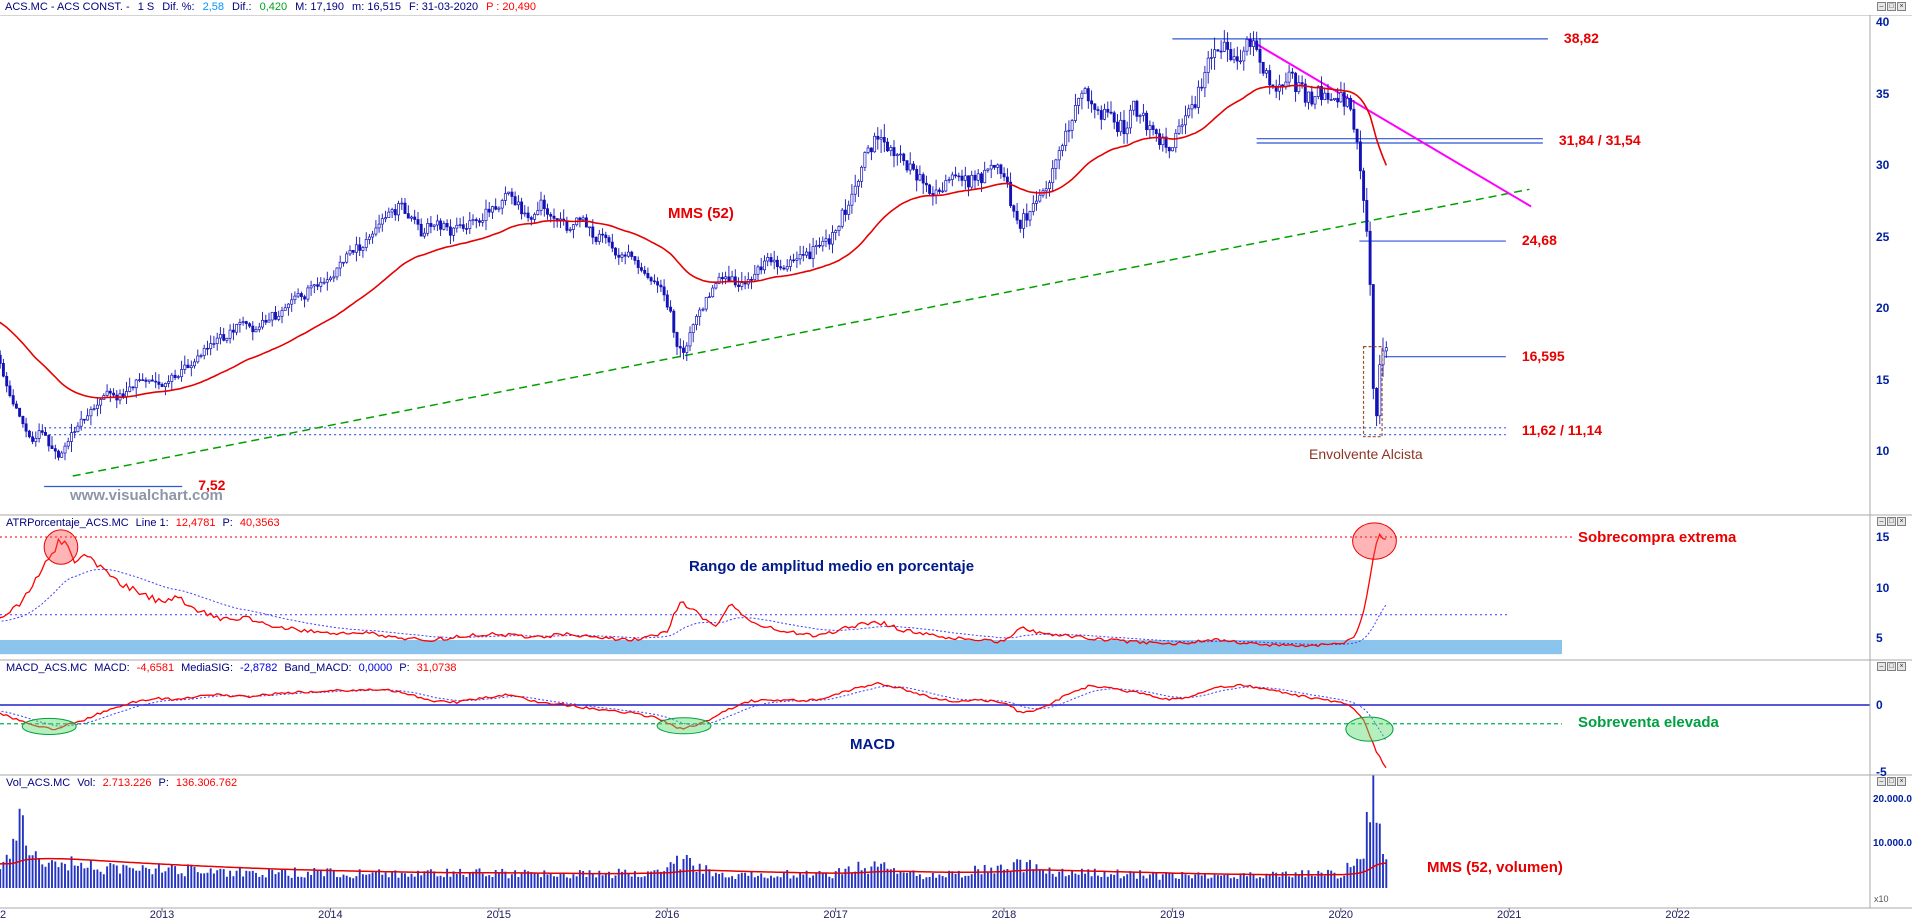 This screenshot has width=1912, height=922. Describe the element at coordinates (667, 915) in the screenshot. I see `x-axis-year: 2016` at that location.